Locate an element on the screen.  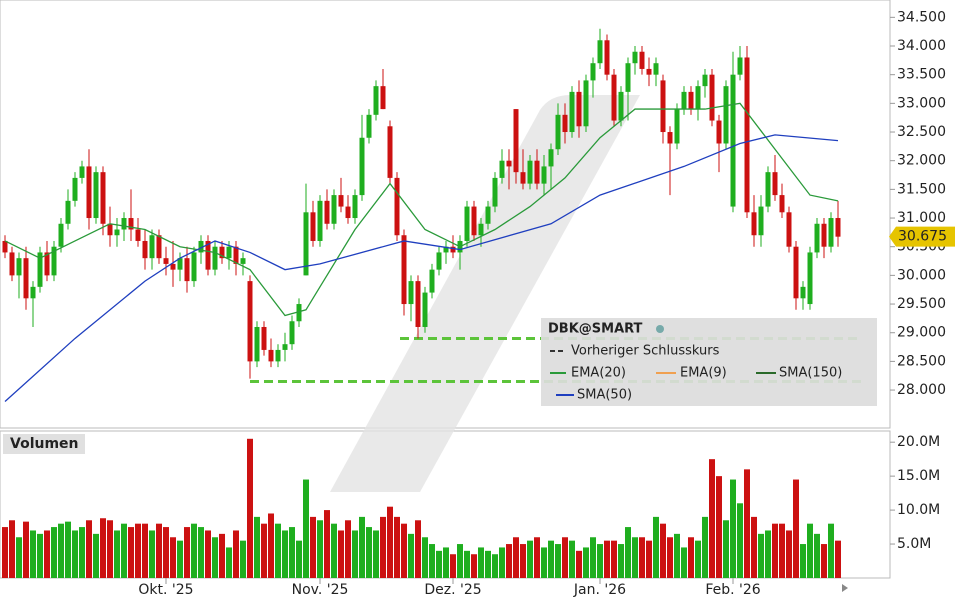
legend-box is located at coordinates (709, 362).